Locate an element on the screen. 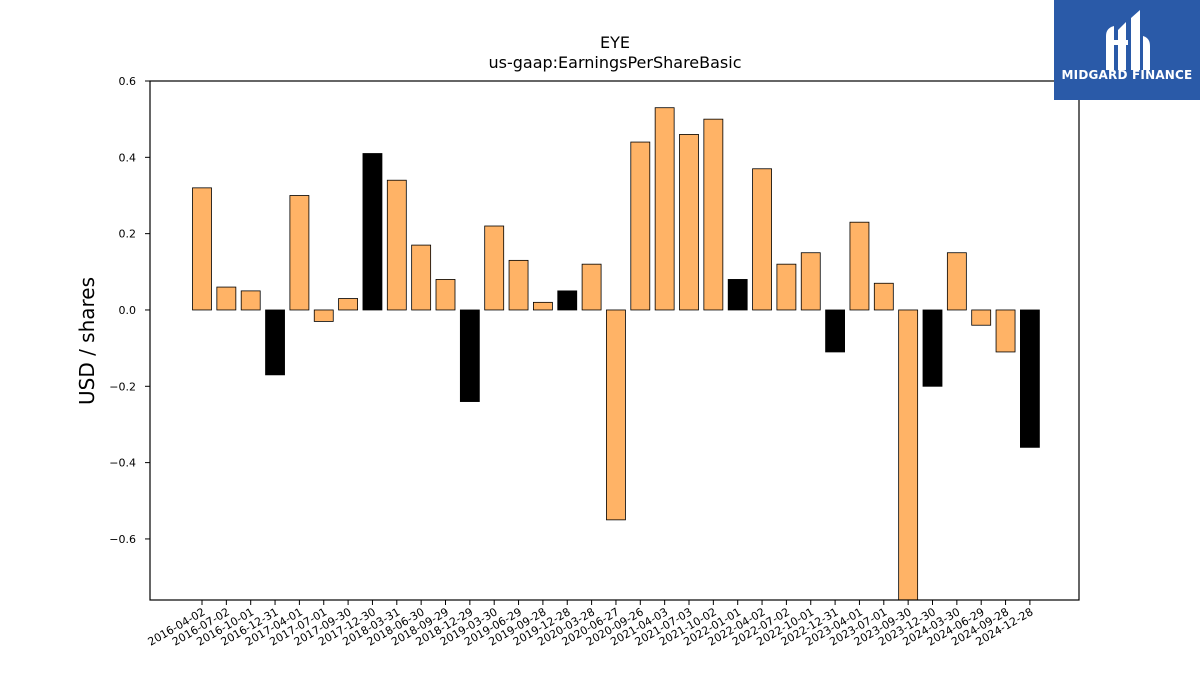 Image resolution: width=1200 pixels, height=675 pixels. y-tick-label: 0.4 is located at coordinates (128, 157).